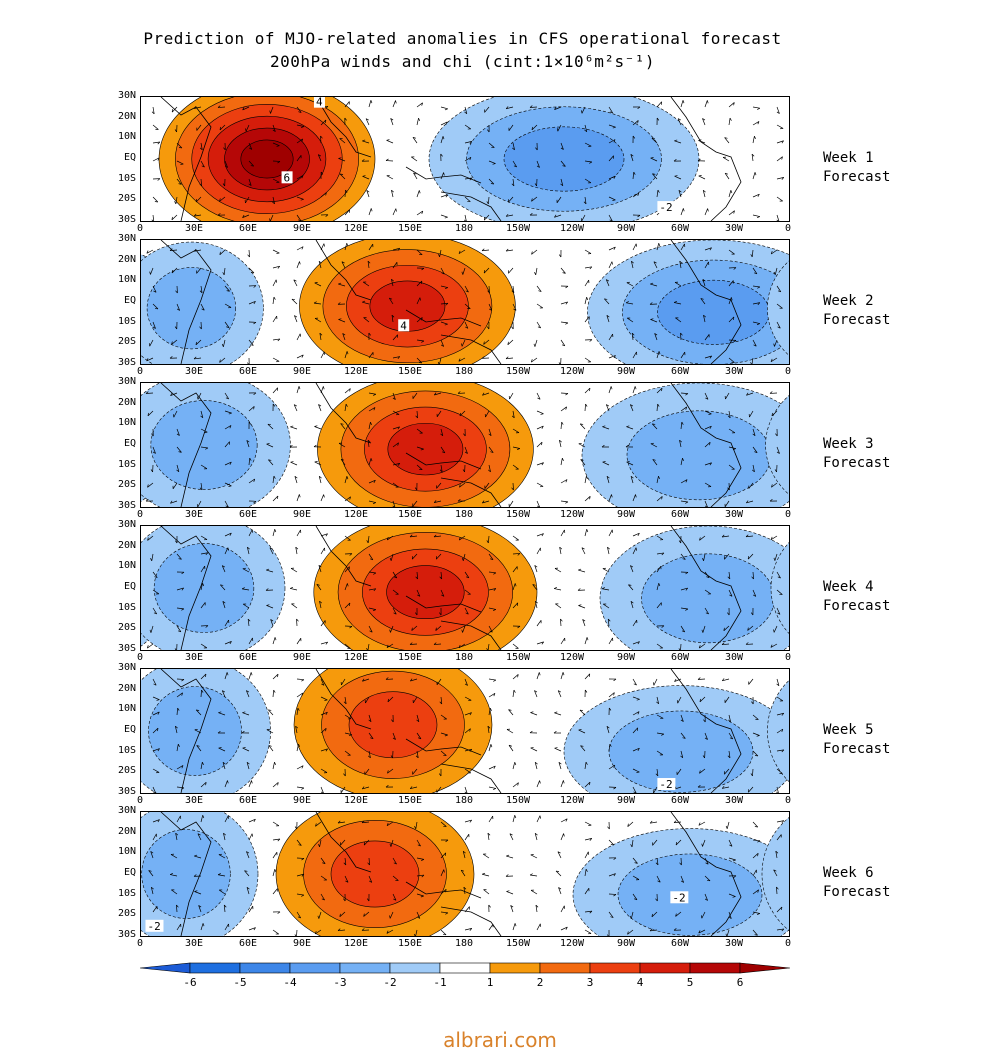  Describe the element at coordinates (640, 982) in the screenshot. I see `colorbar-label: 4` at that location.